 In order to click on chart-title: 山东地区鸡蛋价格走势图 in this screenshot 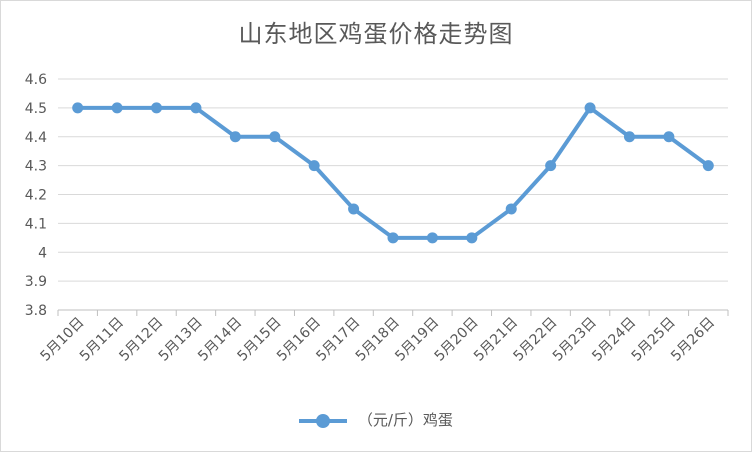, I will do `click(376, 34)`.